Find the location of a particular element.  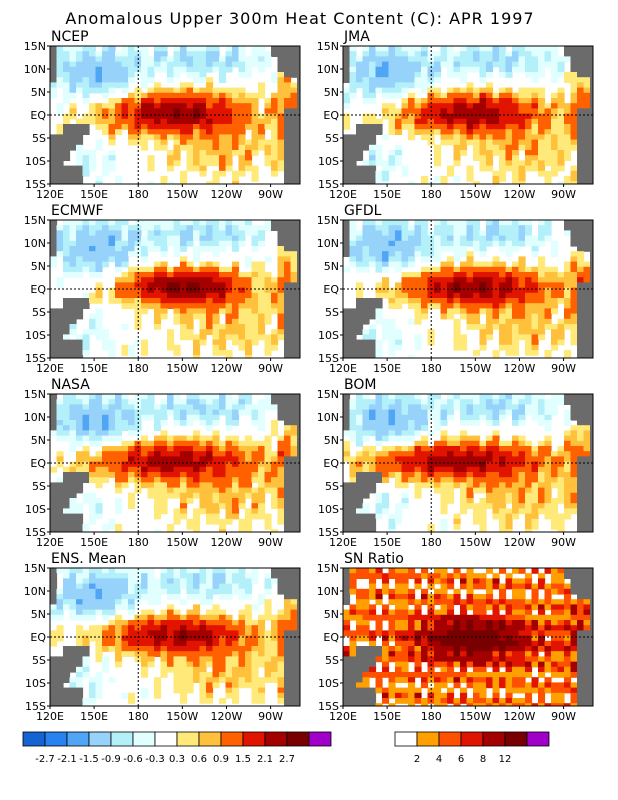

panel-field is located at coordinates (175, 289).